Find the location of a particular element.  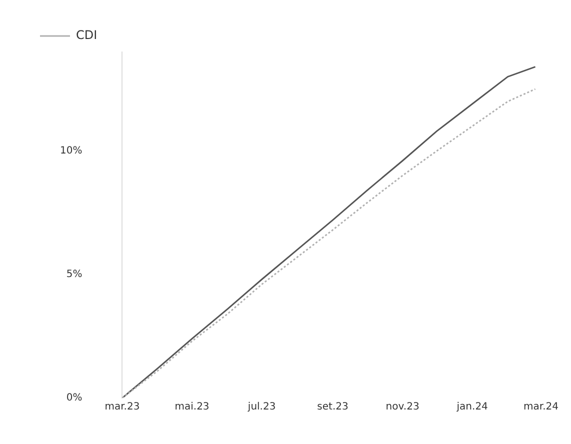

x-tick-label: set.23 is located at coordinates (332, 407).